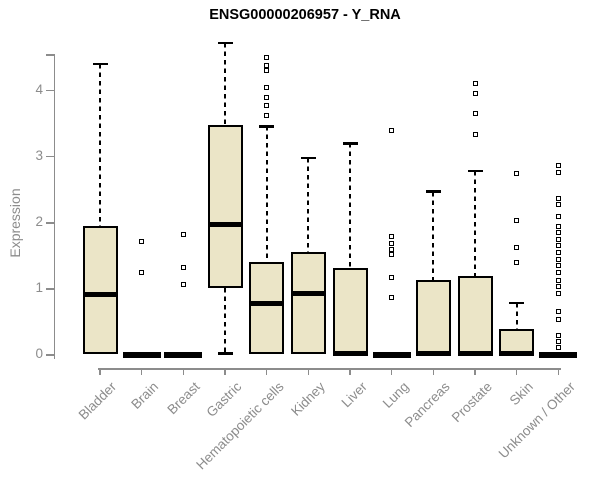 The width and height of the screenshot is (600, 500). I want to click on x-tick-label: Brain, so click(145, 395).